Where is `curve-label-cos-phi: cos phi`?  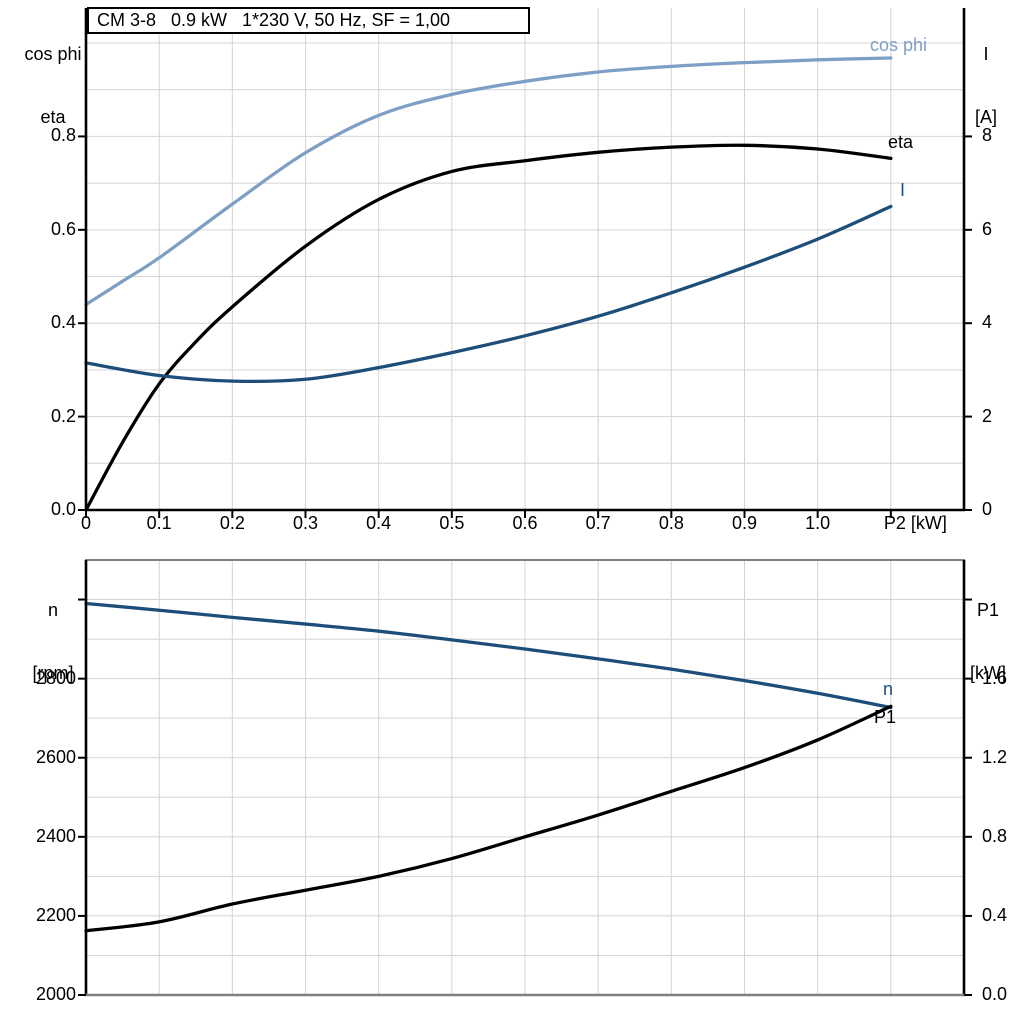 curve-label-cos-phi: cos phi is located at coordinates (899, 45).